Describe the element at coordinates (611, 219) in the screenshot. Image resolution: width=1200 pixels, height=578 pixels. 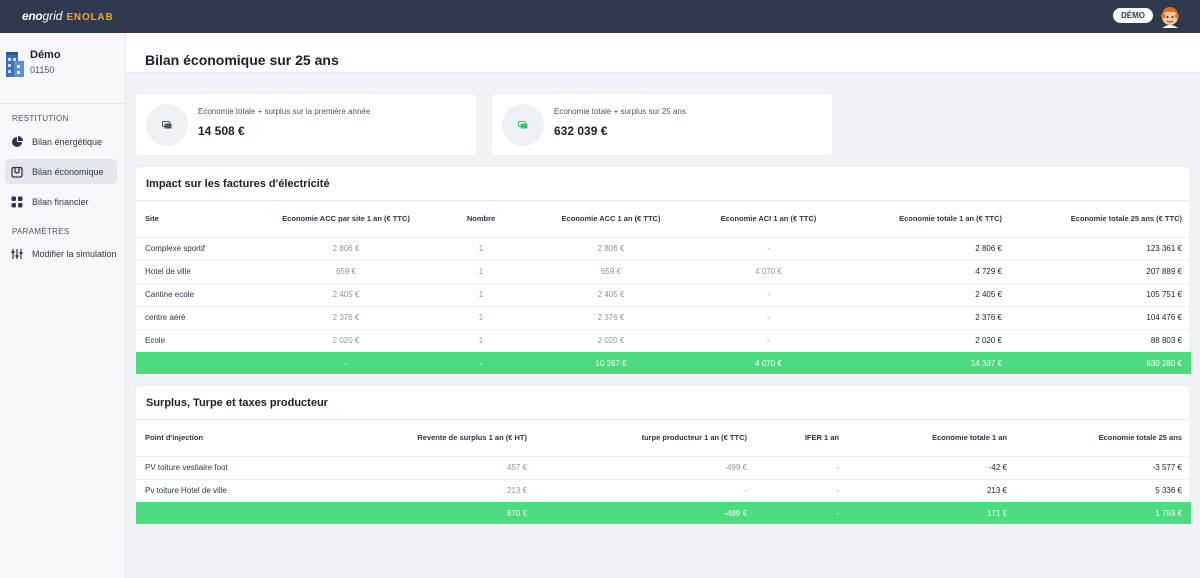
I see `column-header: Economie ACC 1 an (€ TTC)` at that location.